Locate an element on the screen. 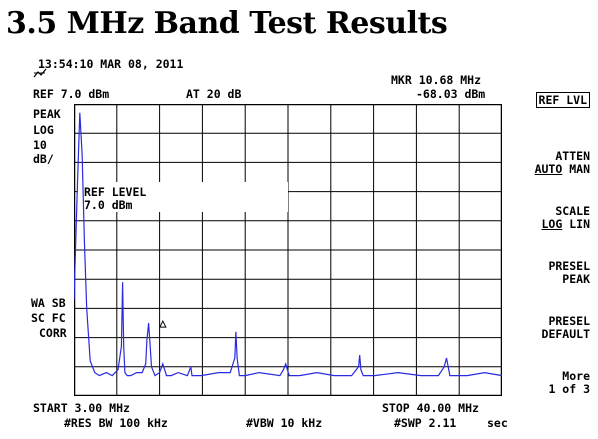 The width and height of the screenshot is (598, 439). flag-corr: CORR is located at coordinates (53, 333).